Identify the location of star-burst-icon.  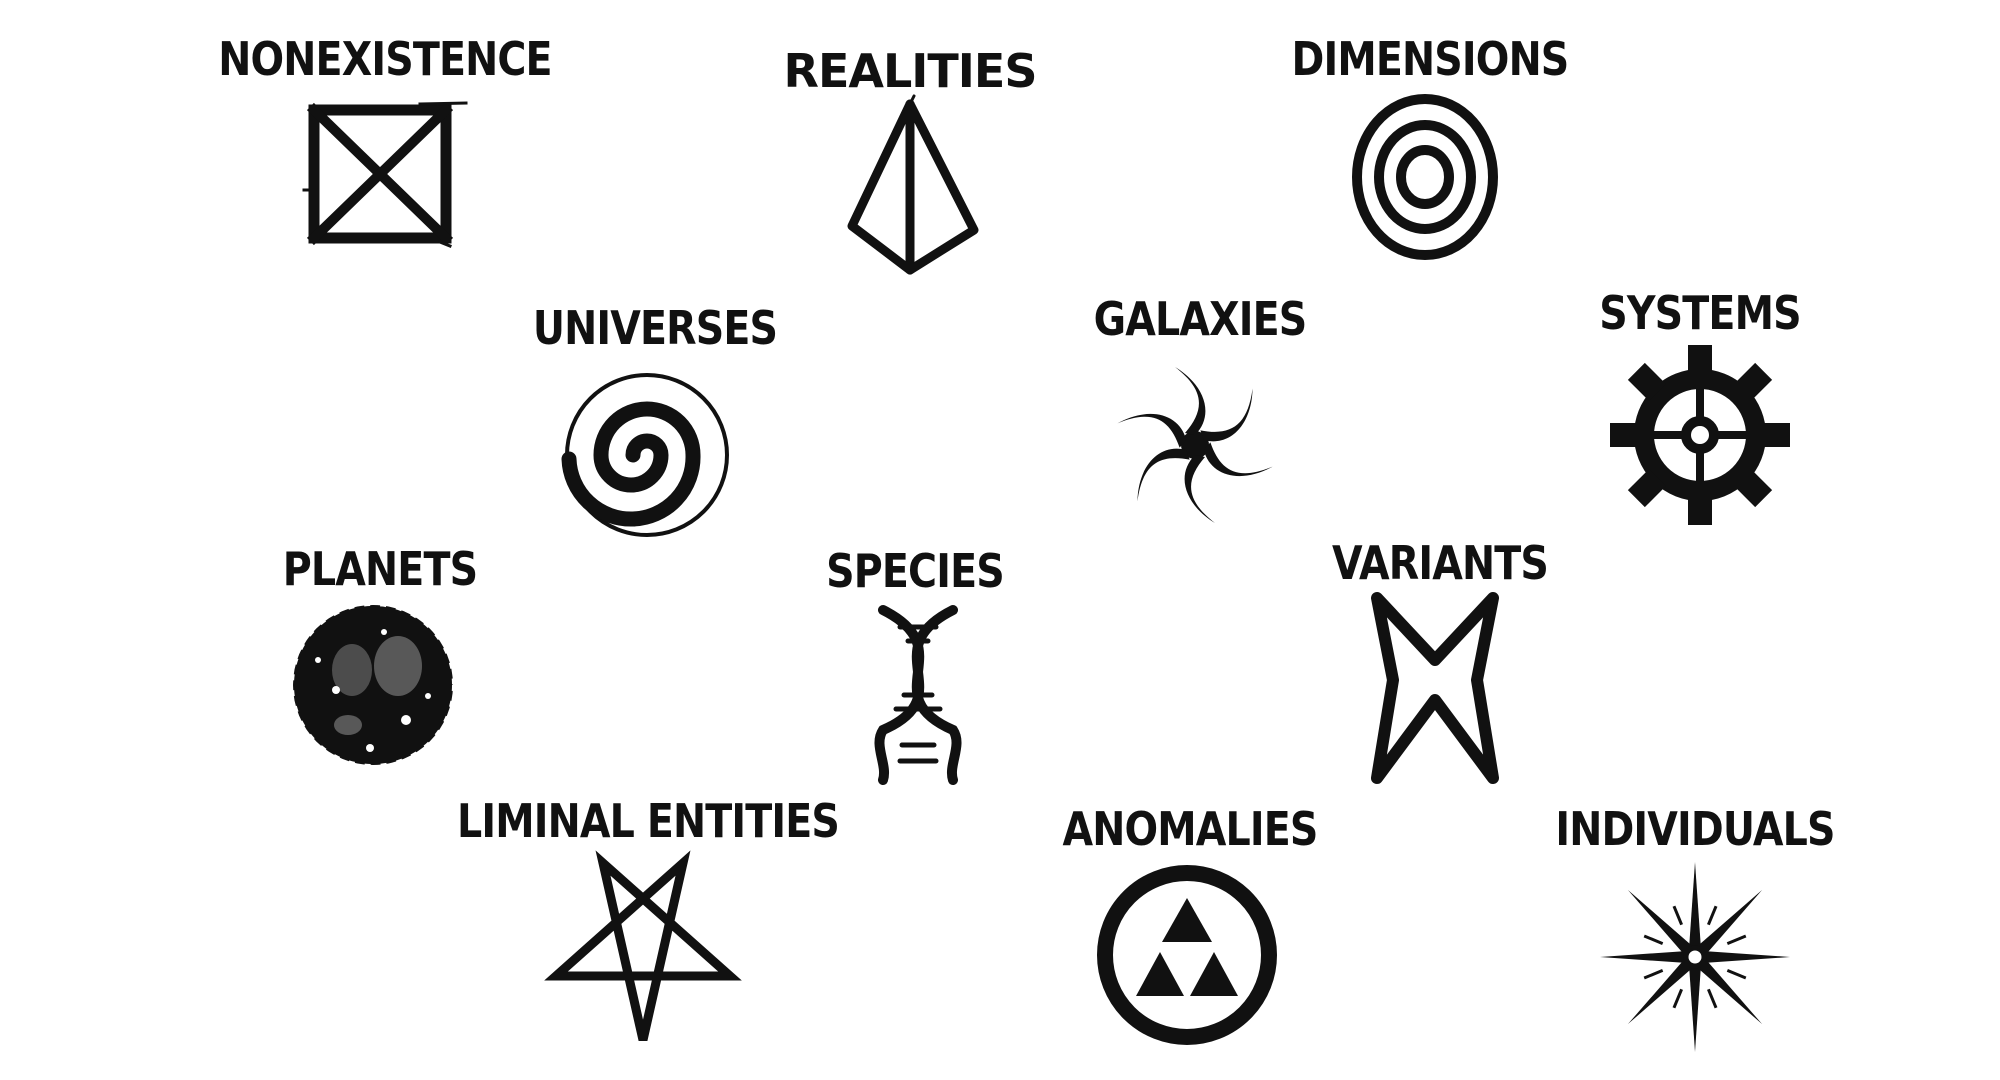
(1695, 957).